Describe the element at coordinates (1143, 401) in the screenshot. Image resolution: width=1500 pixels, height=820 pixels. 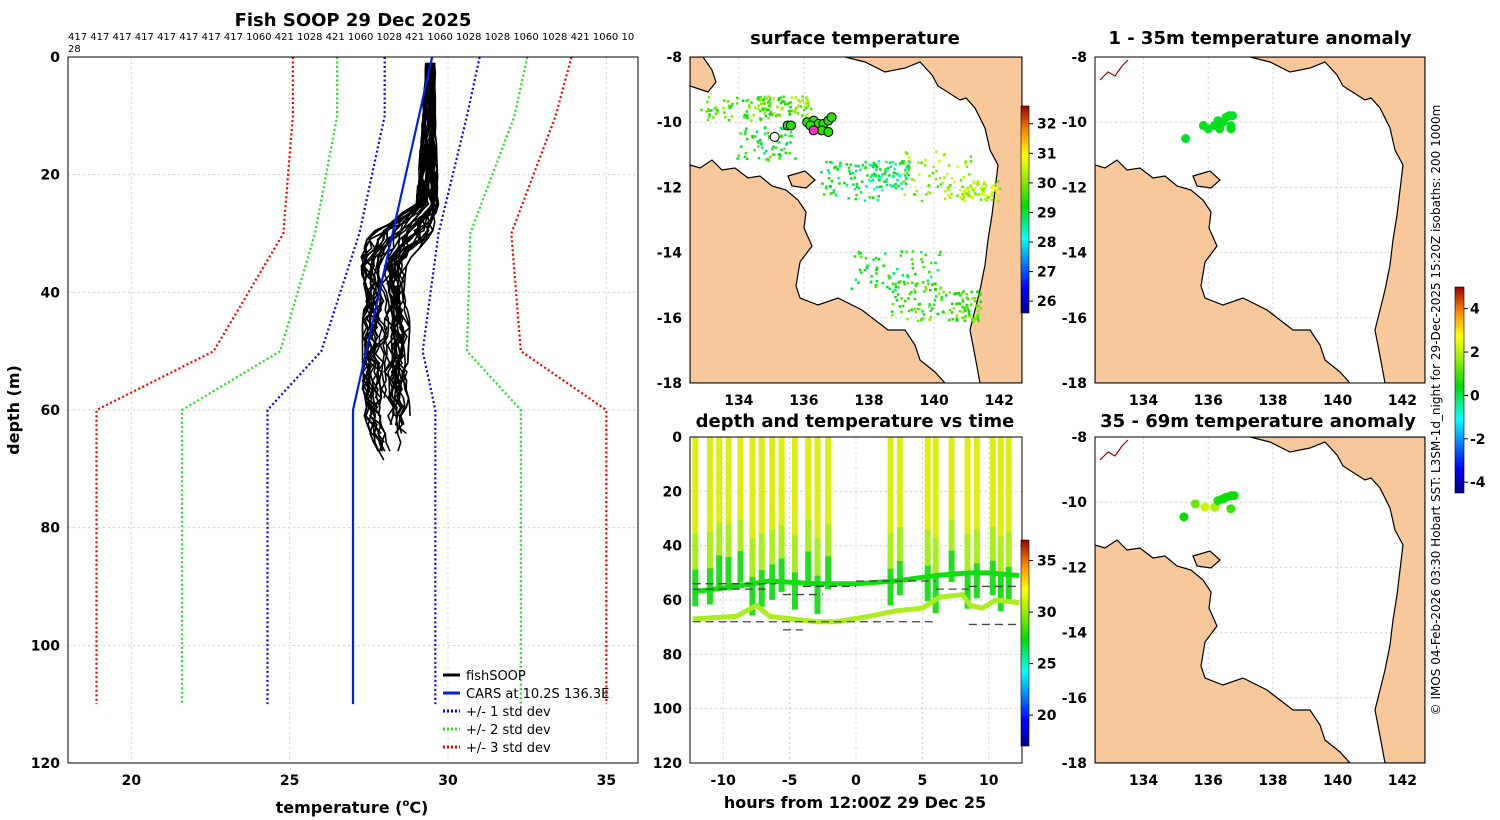
I see `anomaly-shallow-x-tick: 134` at that location.